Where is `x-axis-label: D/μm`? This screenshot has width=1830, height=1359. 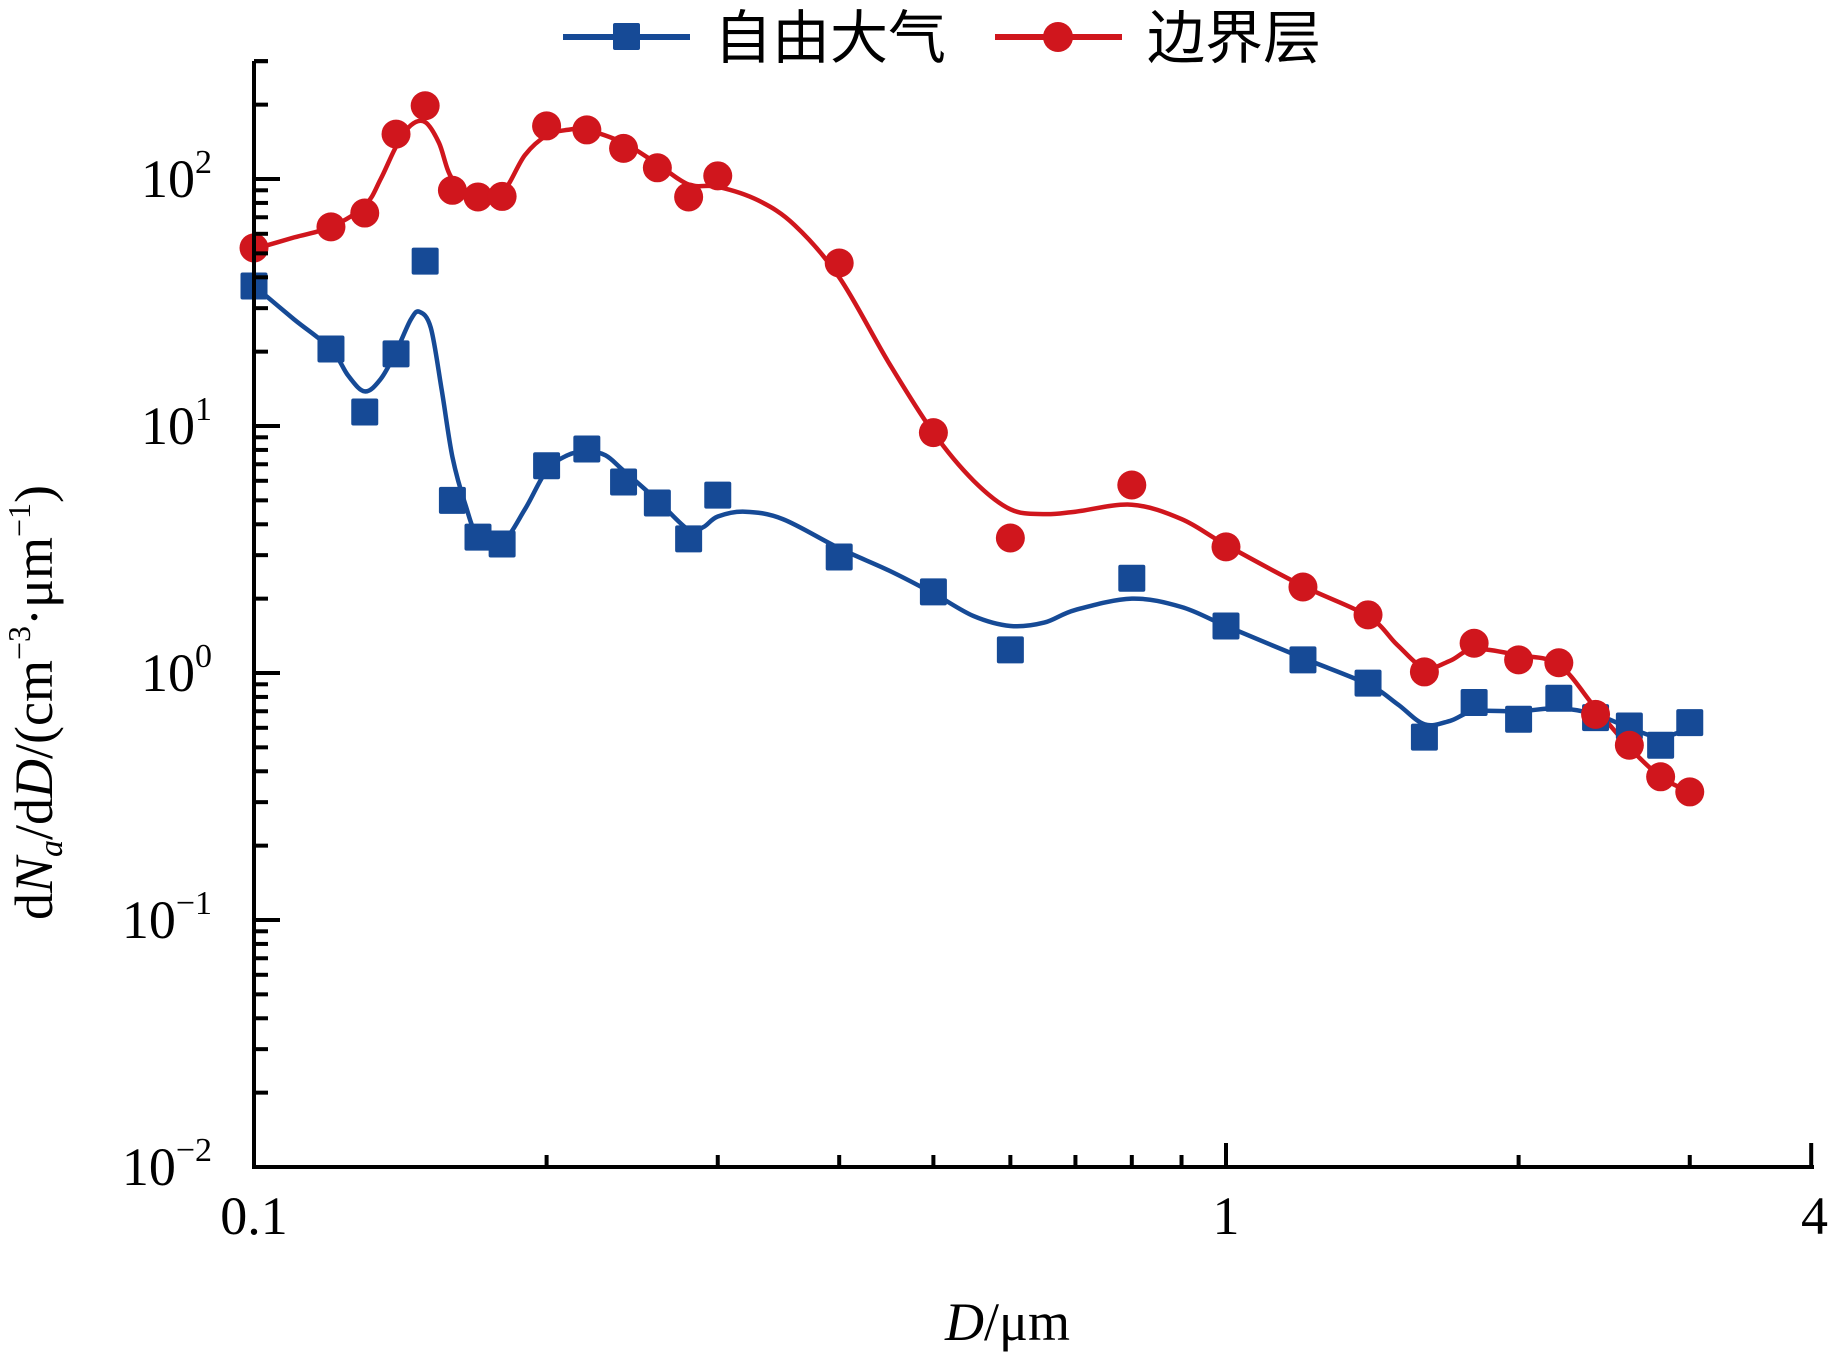 x-axis-label: D/μm is located at coordinates (1007, 1322).